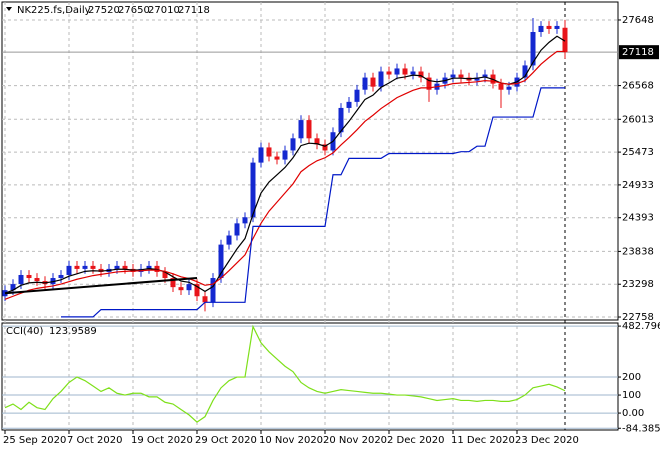 Image resolution: width=660 pixels, height=454 pixels. I want to click on y-tick-label: 24933, so click(638, 185).